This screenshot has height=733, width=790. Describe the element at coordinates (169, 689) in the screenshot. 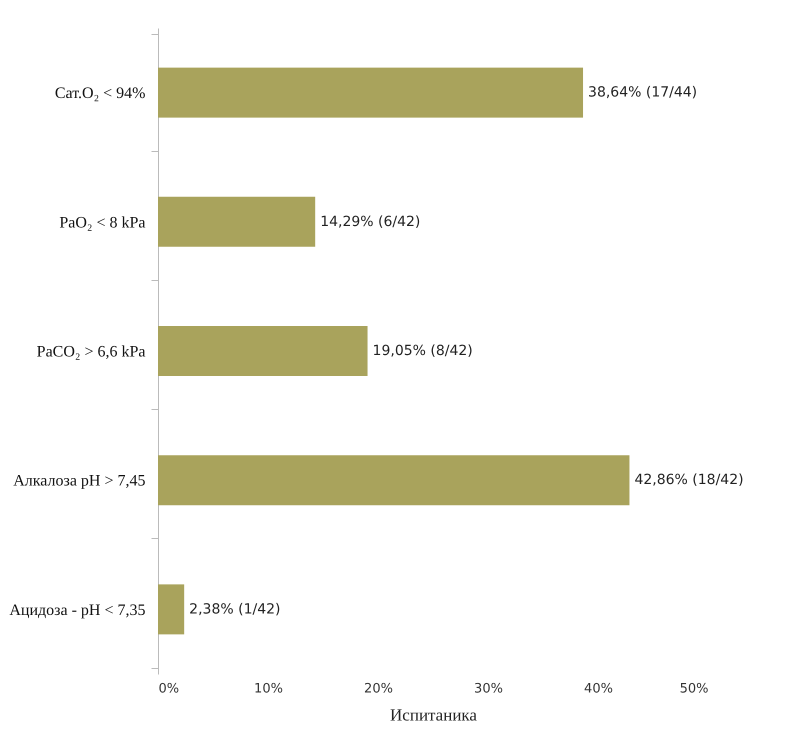

I see `x-tick-label: 0%` at that location.